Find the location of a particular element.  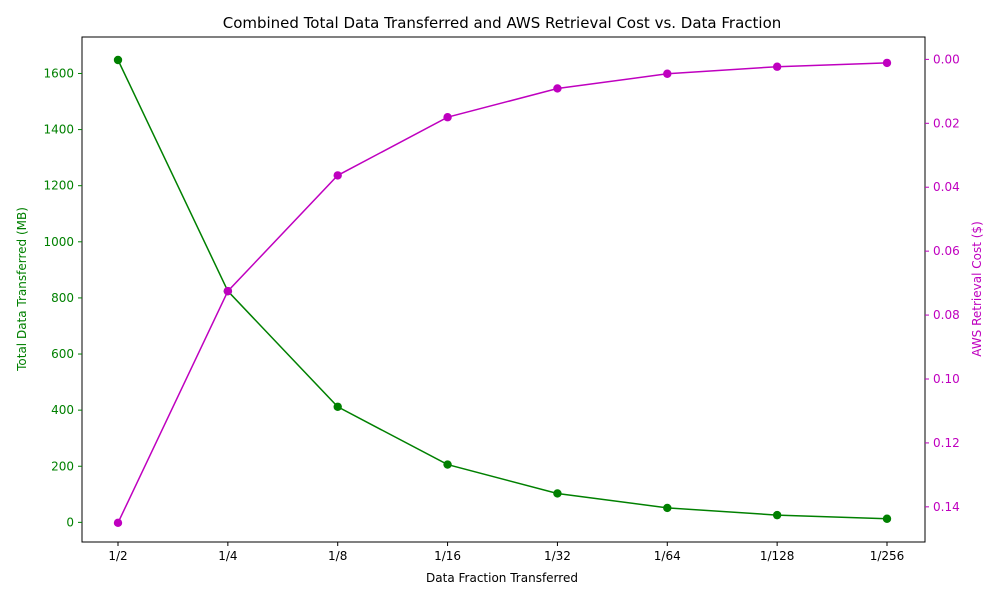

x-tick-label: 1/128 is located at coordinates (777, 556).